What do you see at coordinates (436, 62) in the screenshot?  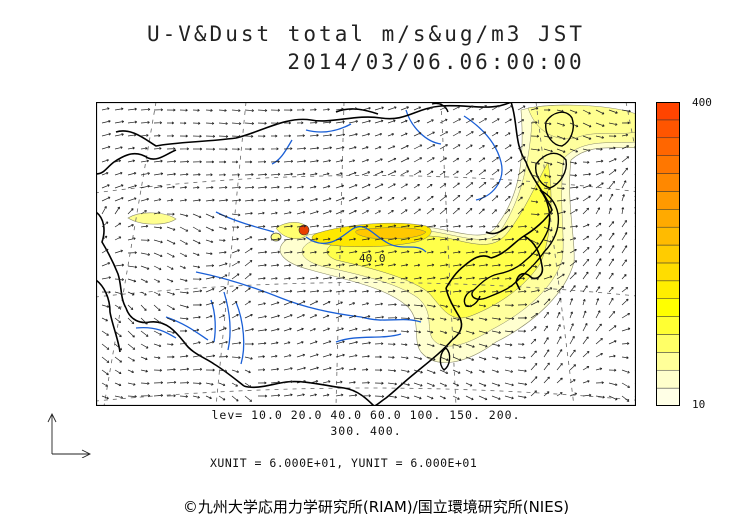 I see `chart-datetime: 2014/03/06.06:00:00` at bounding box center [436, 62].